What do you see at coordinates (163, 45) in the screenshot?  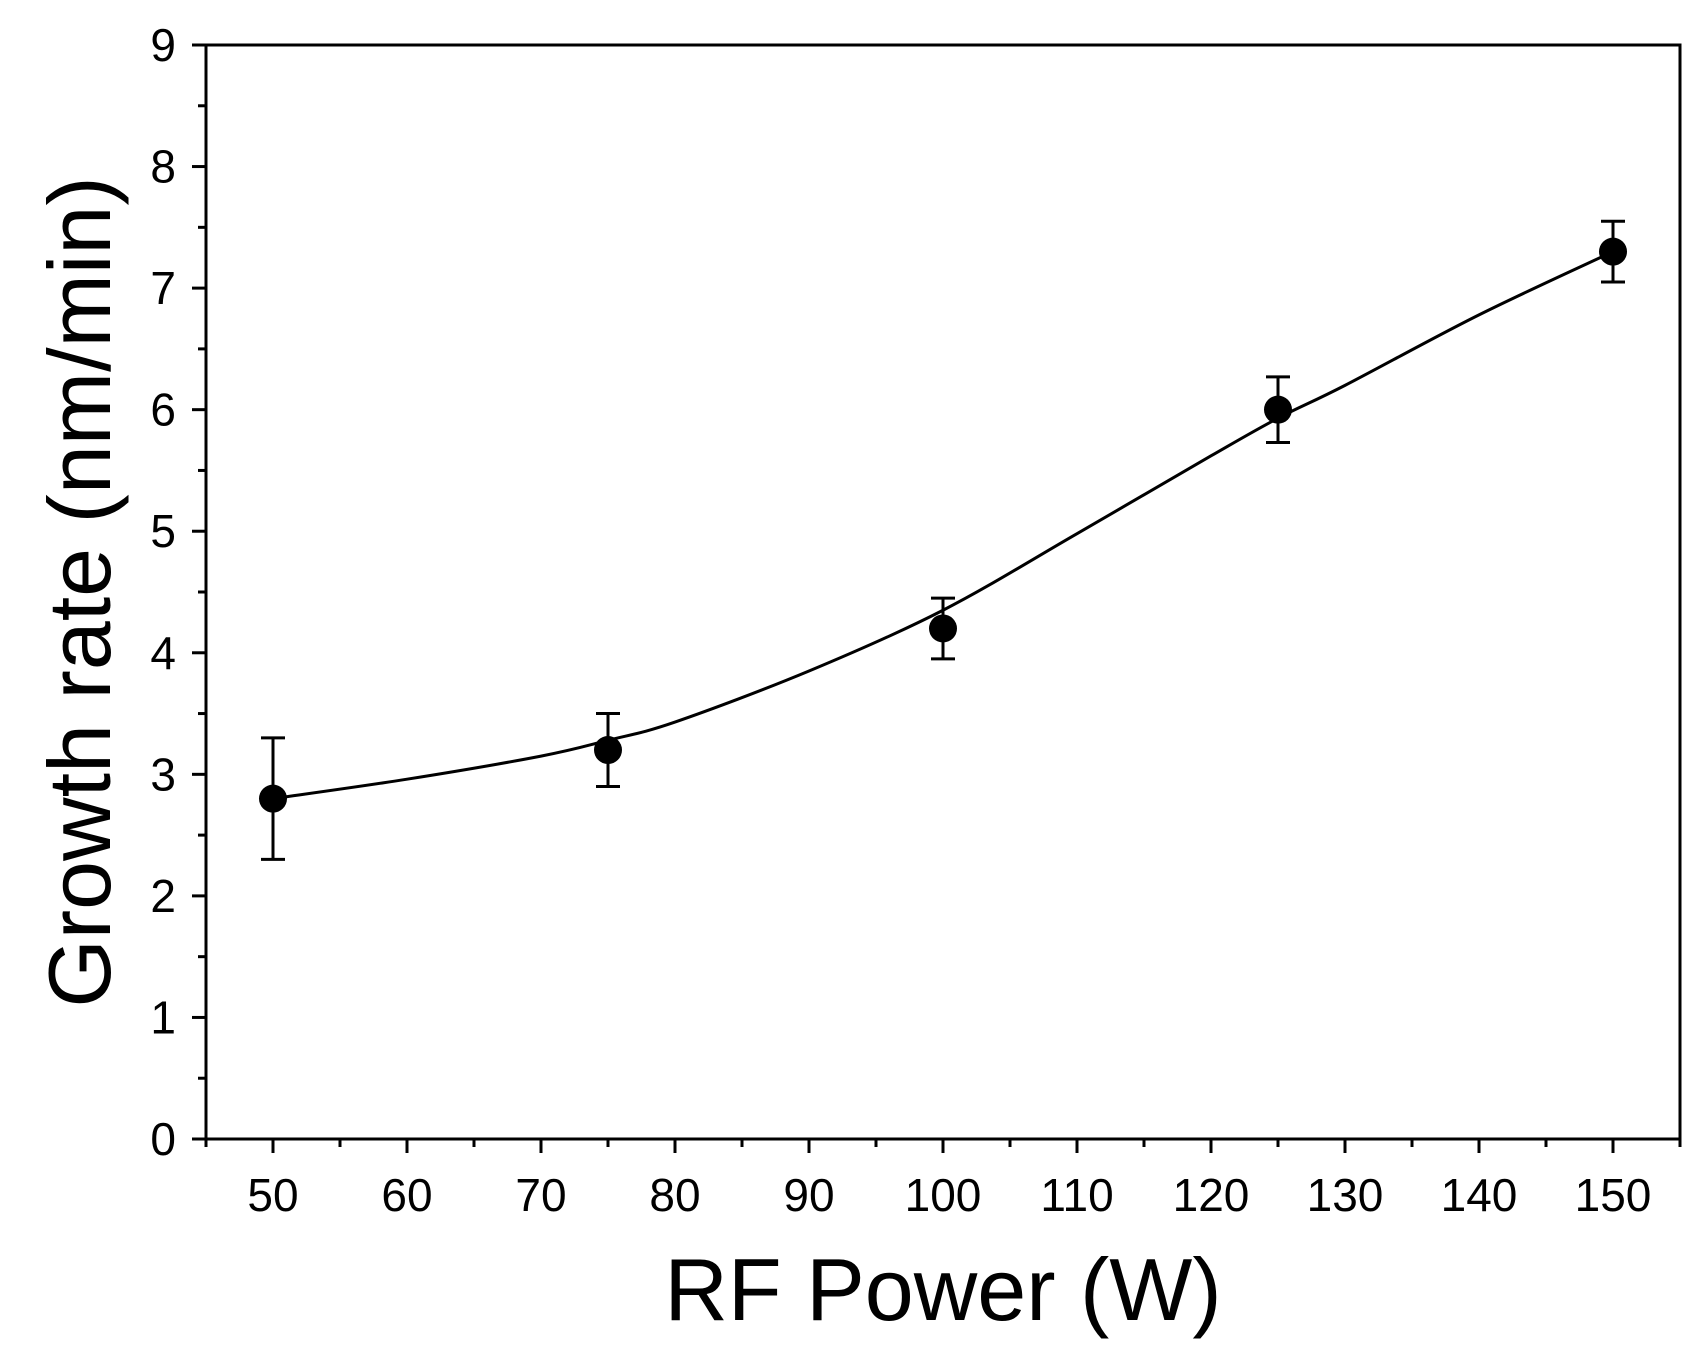 I see `y-tick-label: 9` at bounding box center [163, 45].